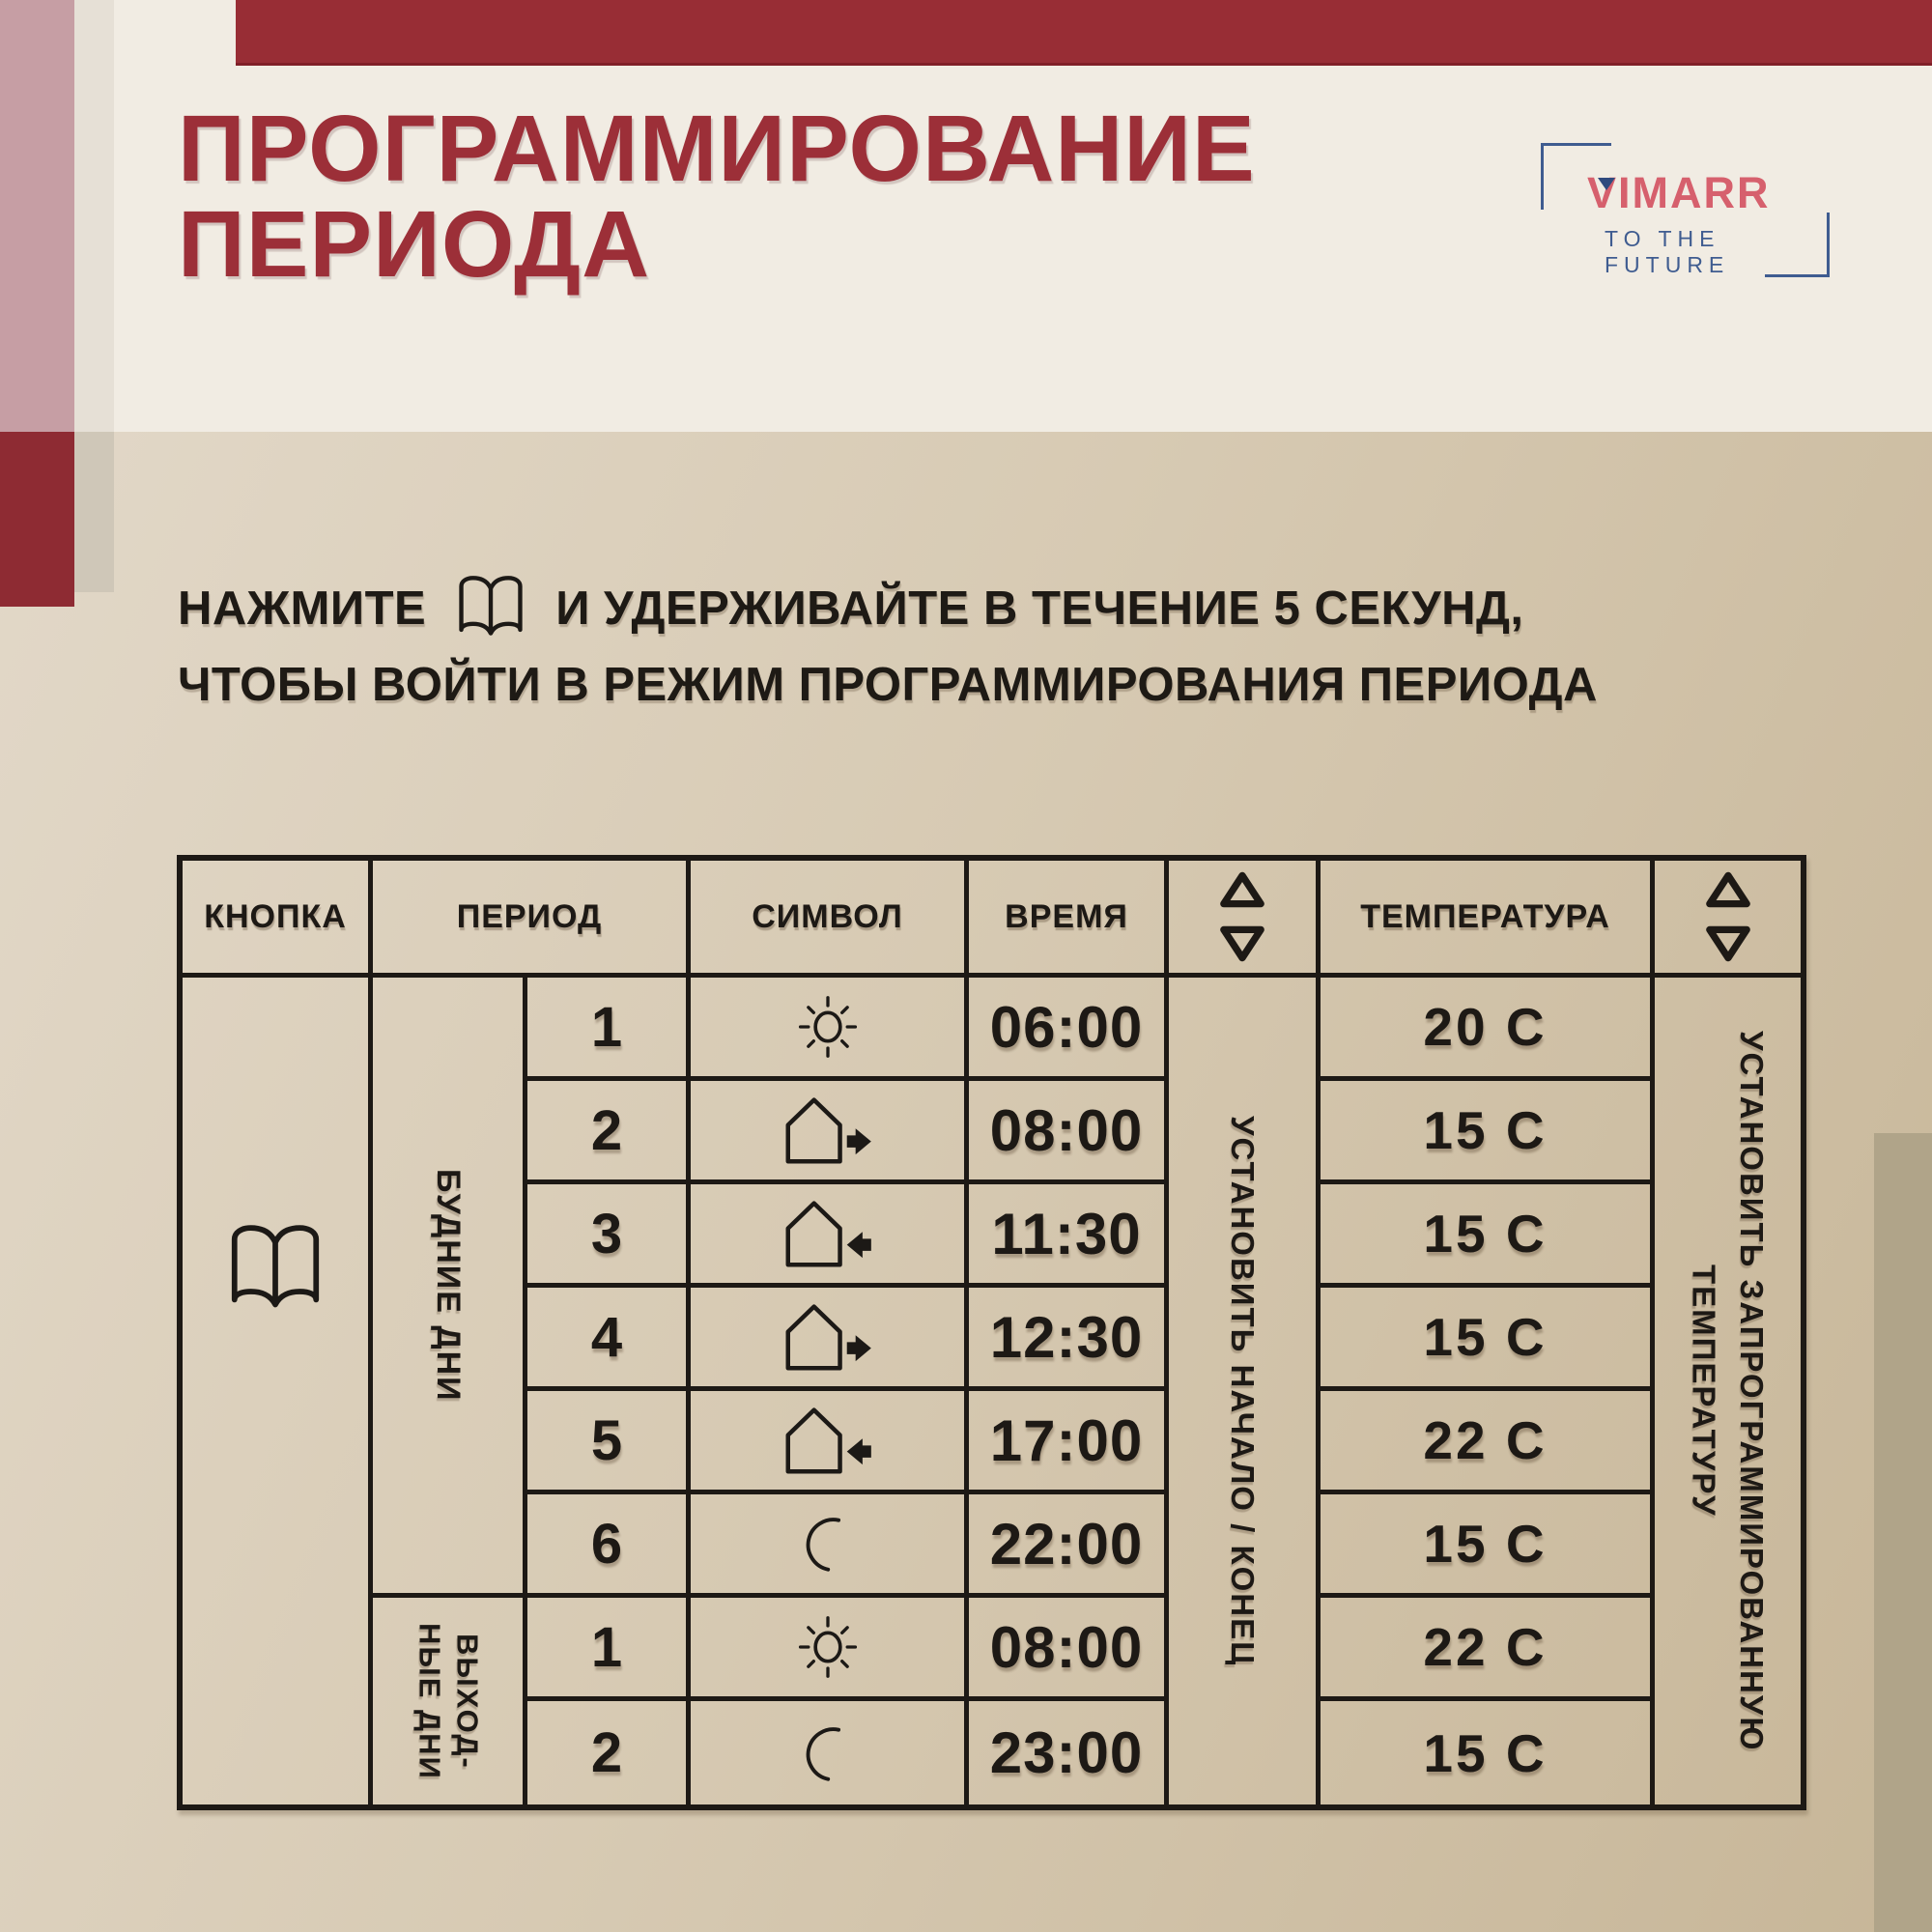 The height and width of the screenshot is (1932, 1932). I want to click on brand-tagline: TO THE FUTURE, so click(1667, 252).